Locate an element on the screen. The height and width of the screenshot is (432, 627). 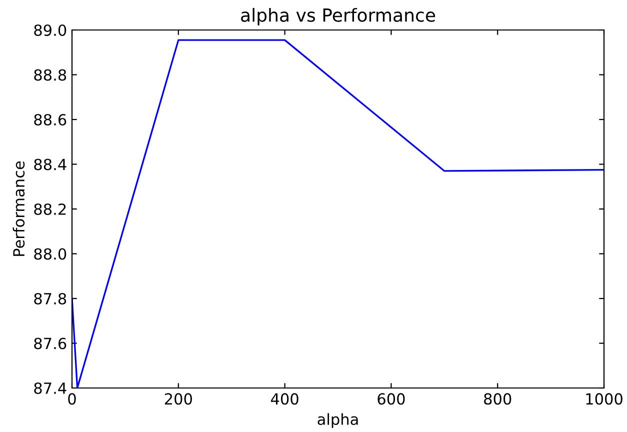
y-tick-label: 87.6 is located at coordinates (50, 344).